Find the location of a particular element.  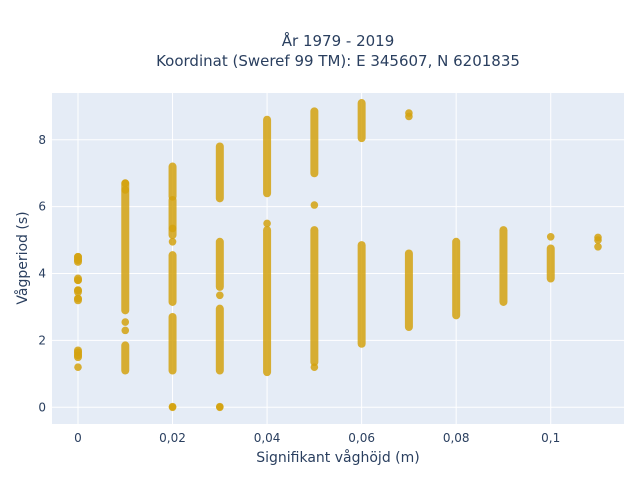

y-axis-label: Vågperiod (s) is located at coordinates (22, 257).